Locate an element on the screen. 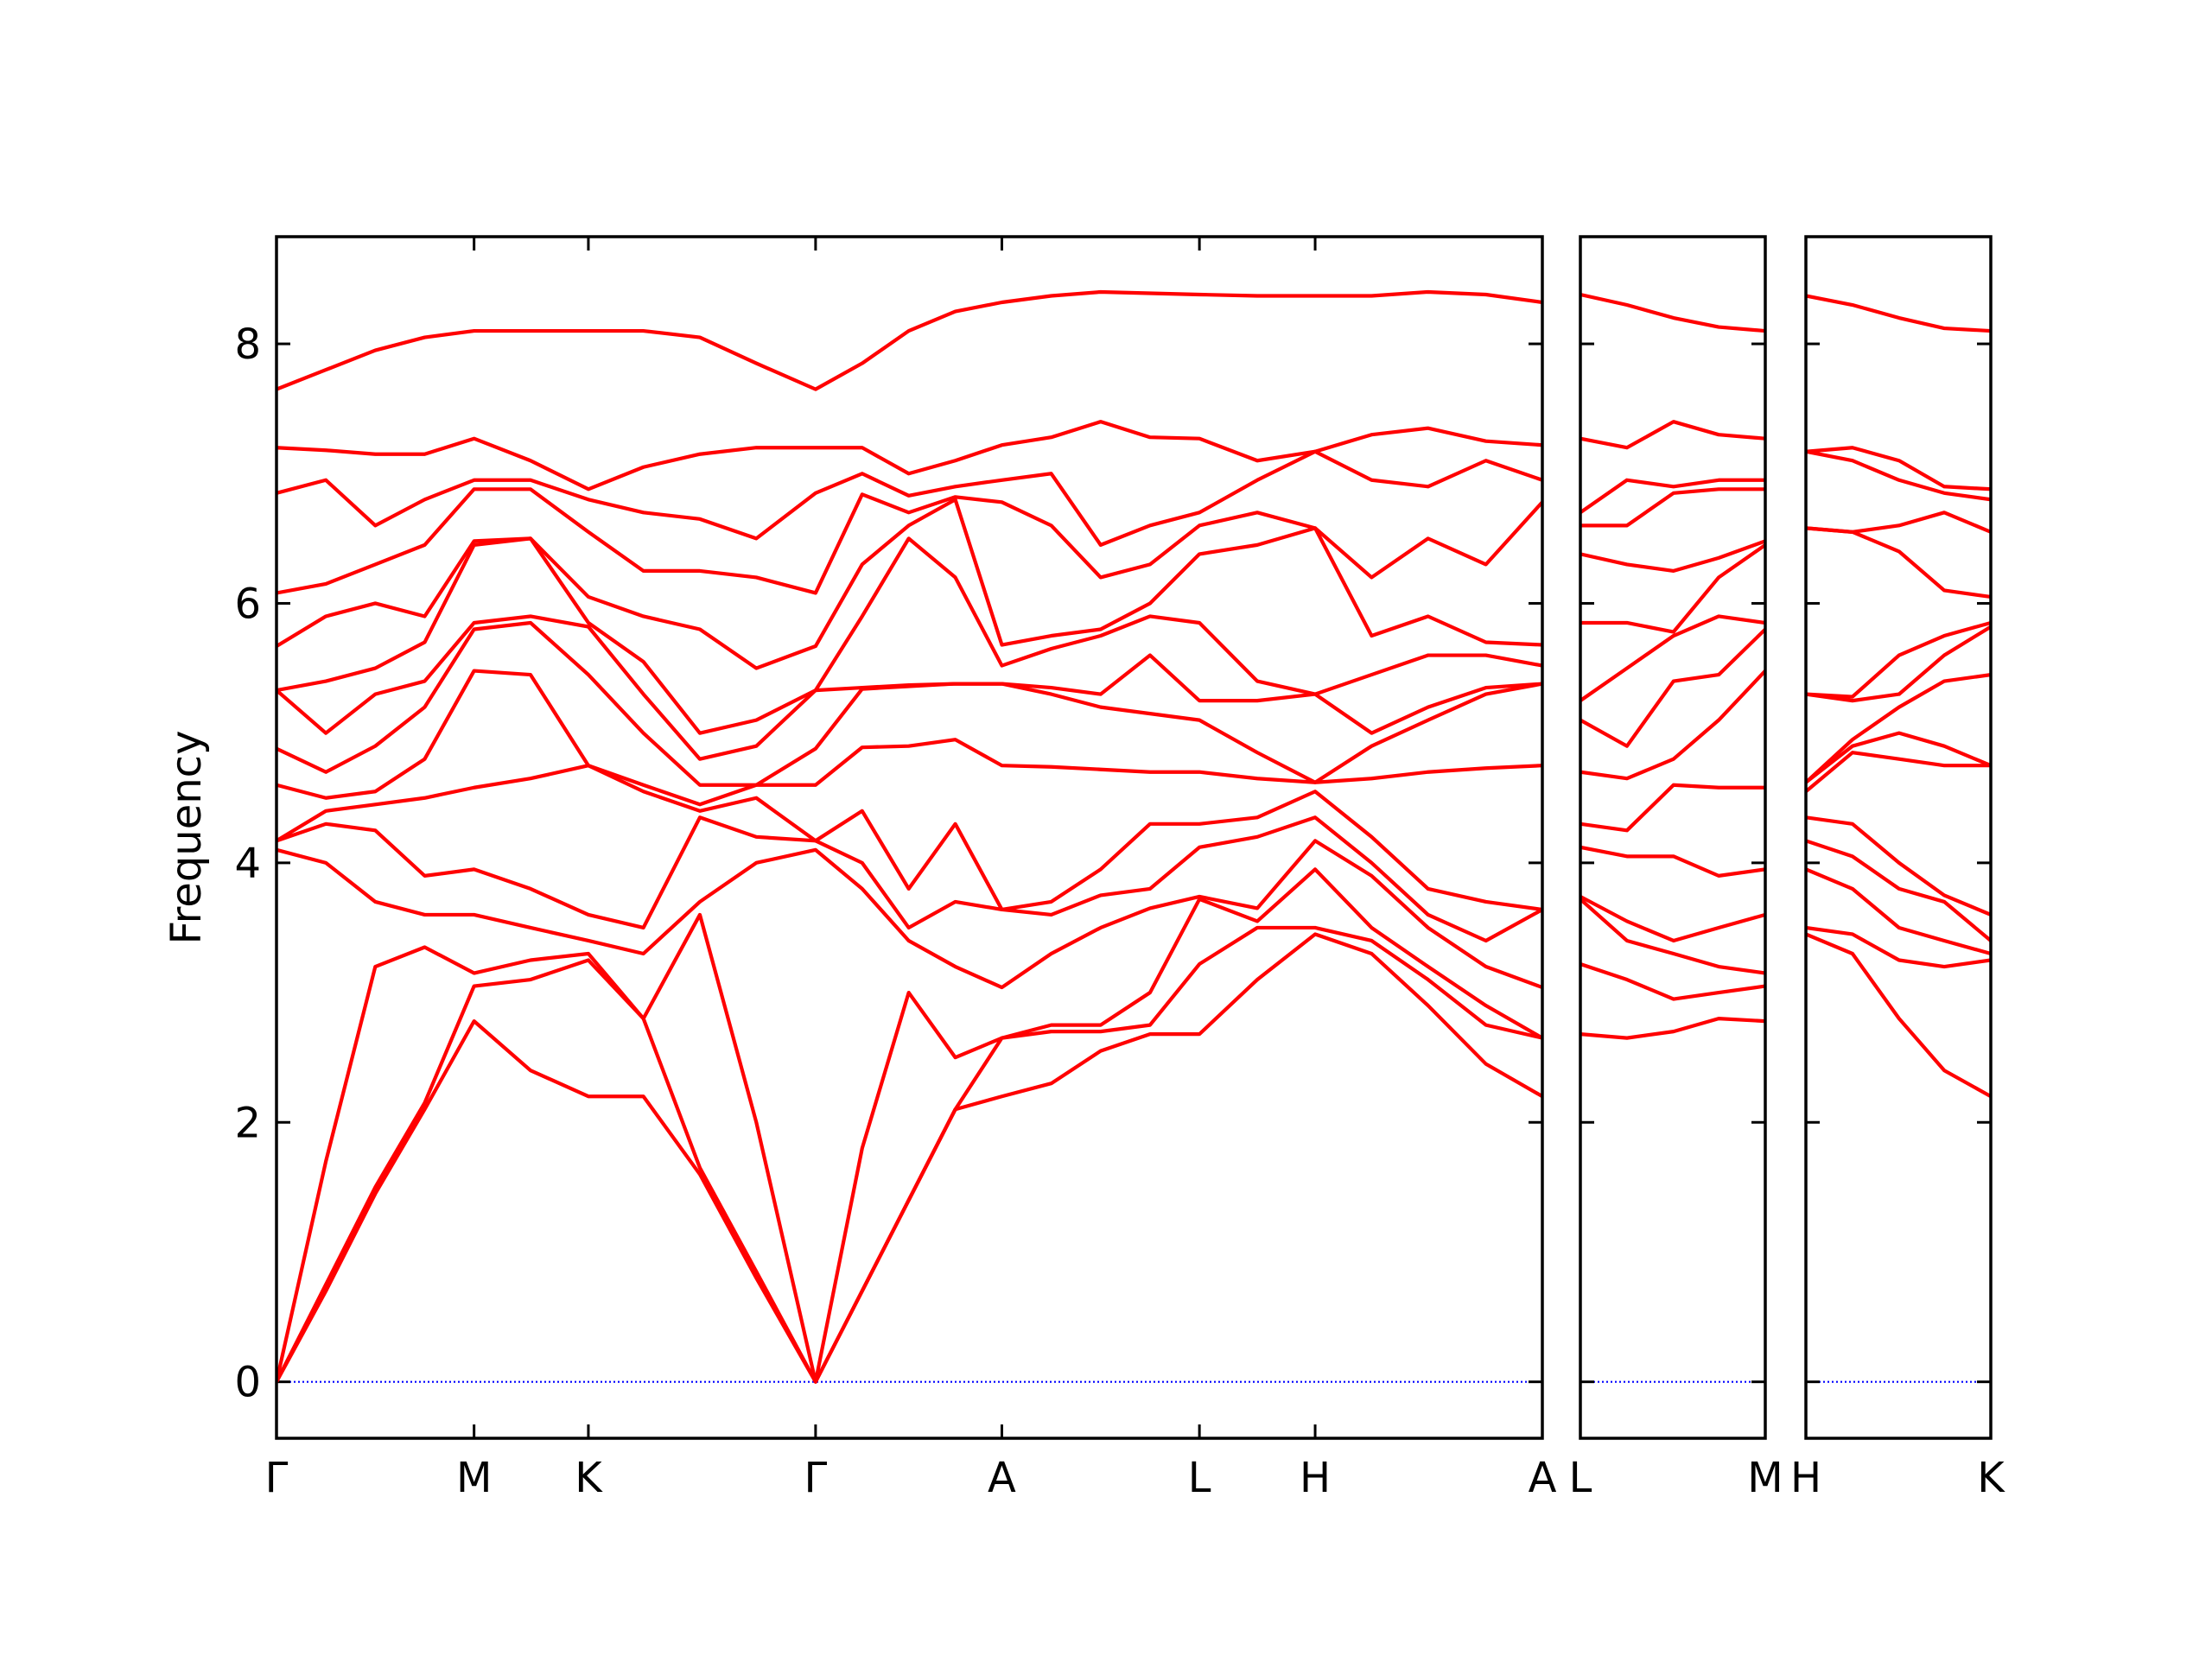 This screenshot has height=1662, width=2212. y-axis-label: Frequency is located at coordinates (186, 838).